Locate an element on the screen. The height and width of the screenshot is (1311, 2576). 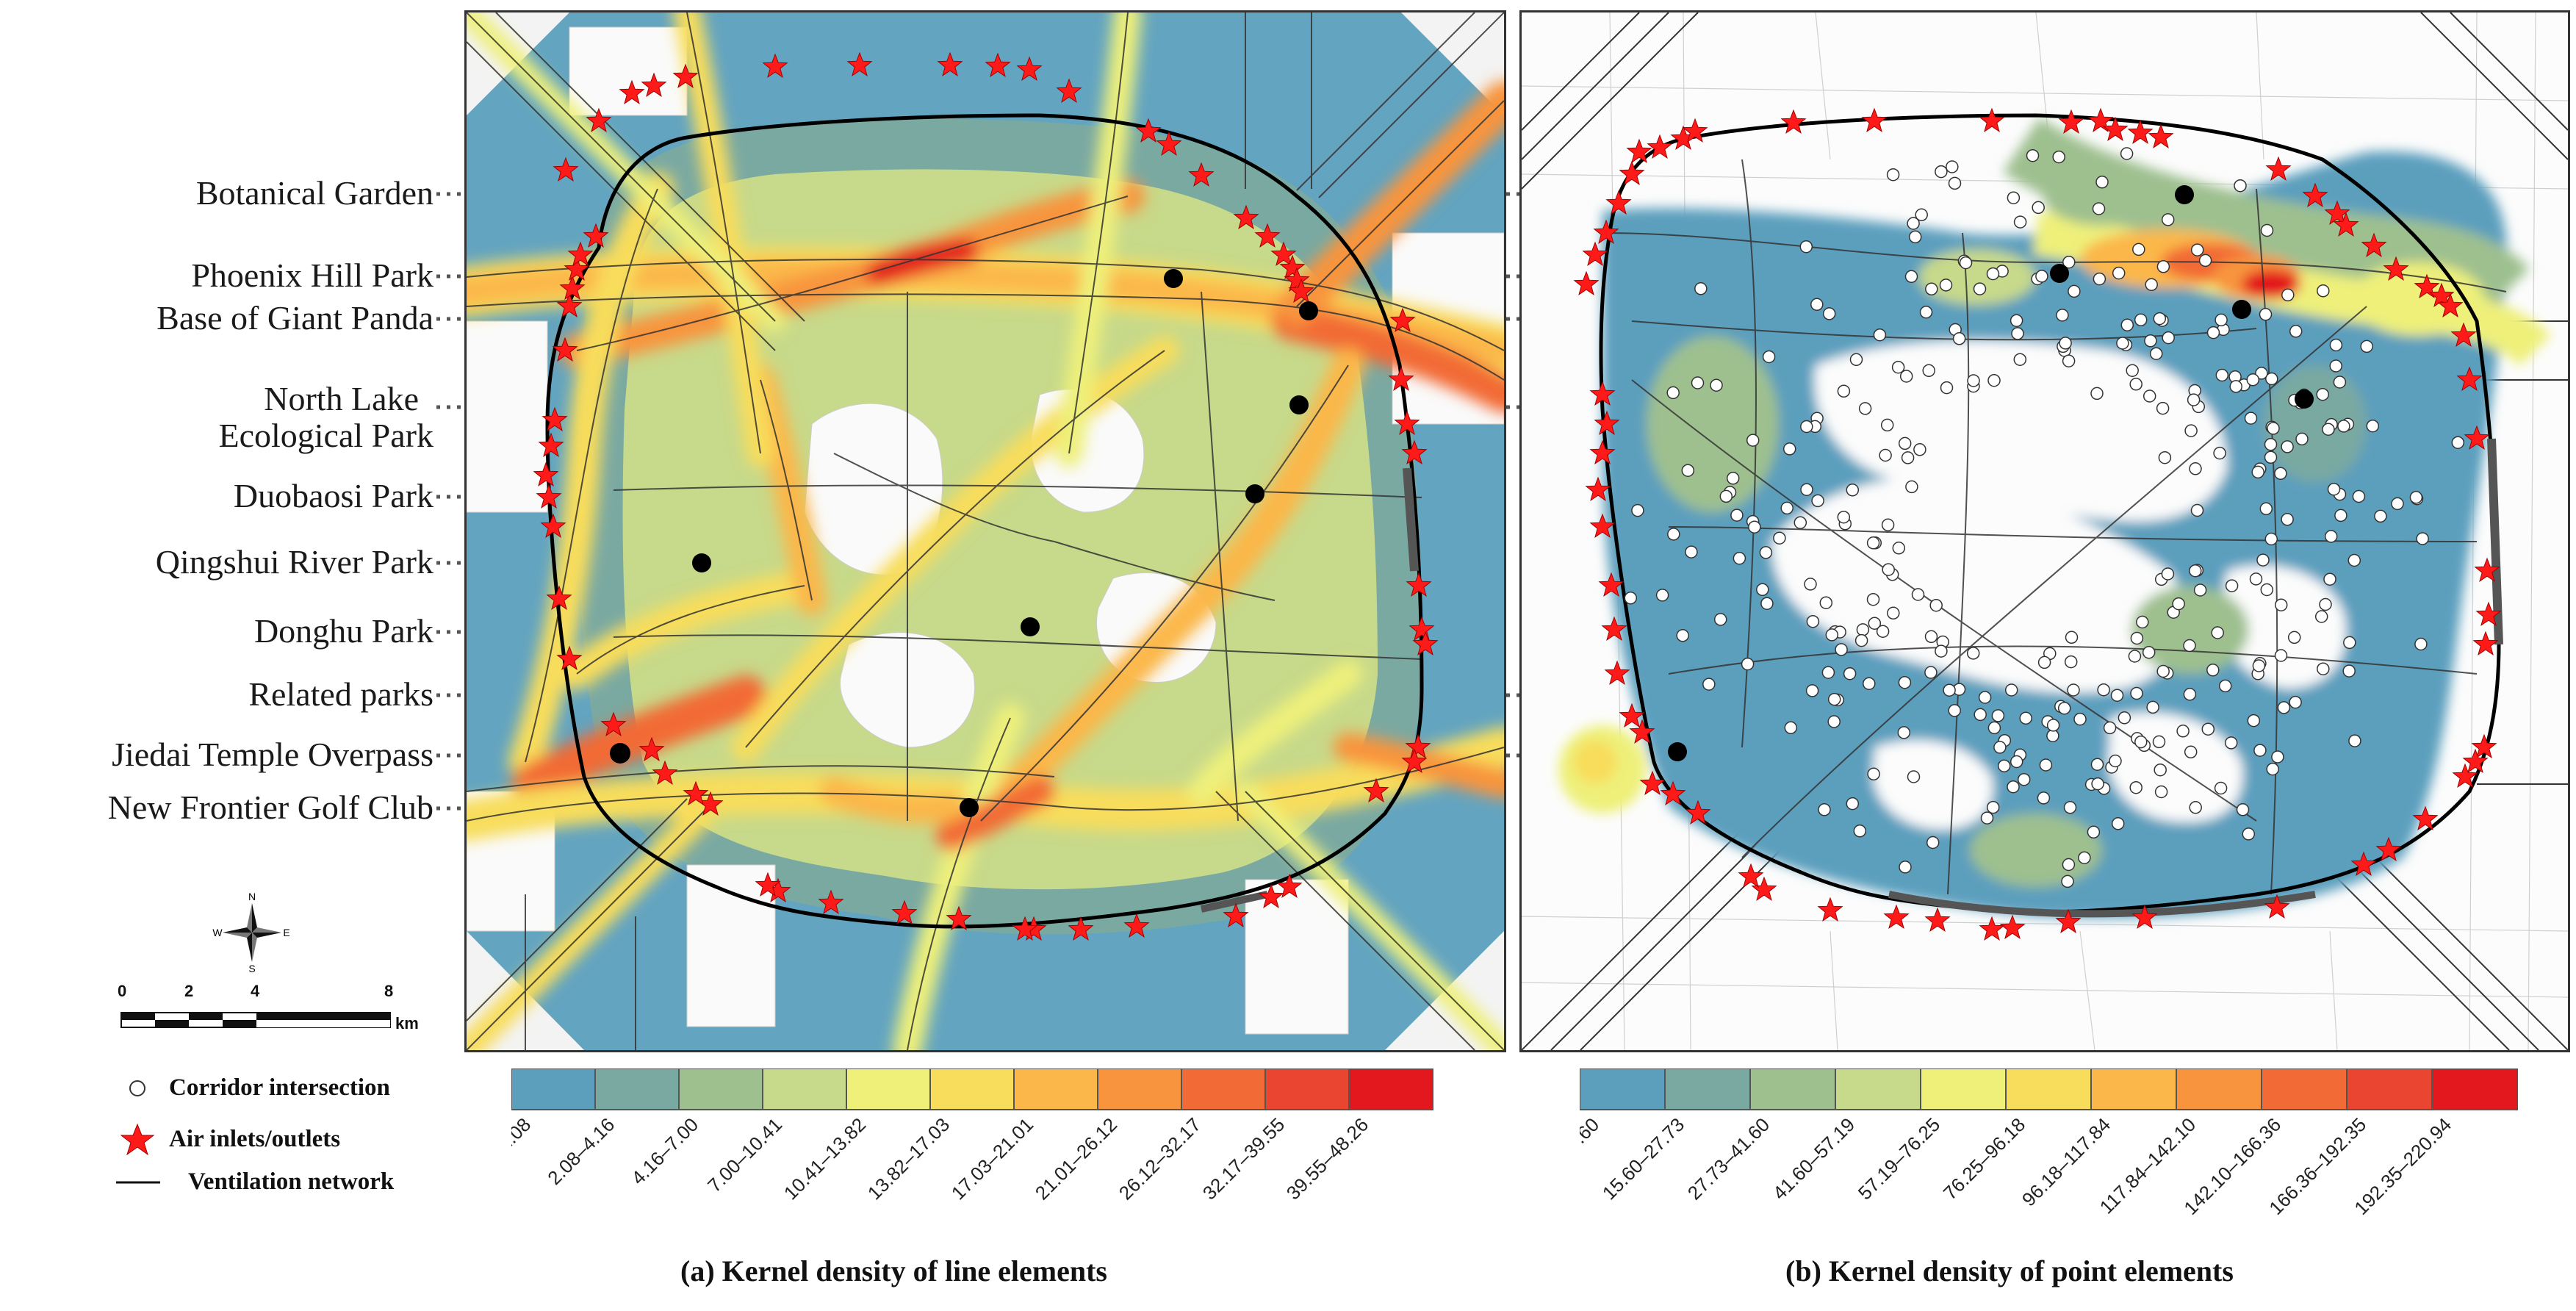
park-label-donghu-park: Donghu Park is located at coordinates (343, 631).